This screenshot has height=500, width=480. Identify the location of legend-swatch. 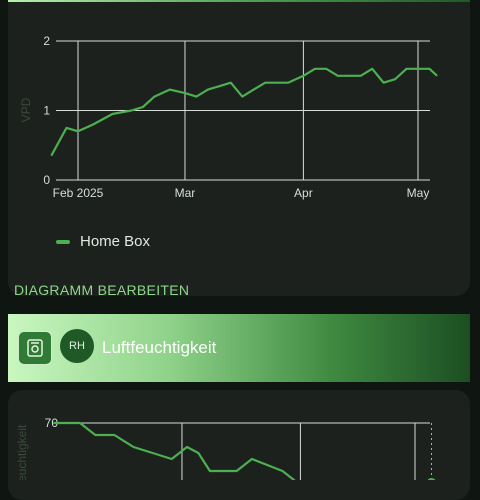
(63, 241).